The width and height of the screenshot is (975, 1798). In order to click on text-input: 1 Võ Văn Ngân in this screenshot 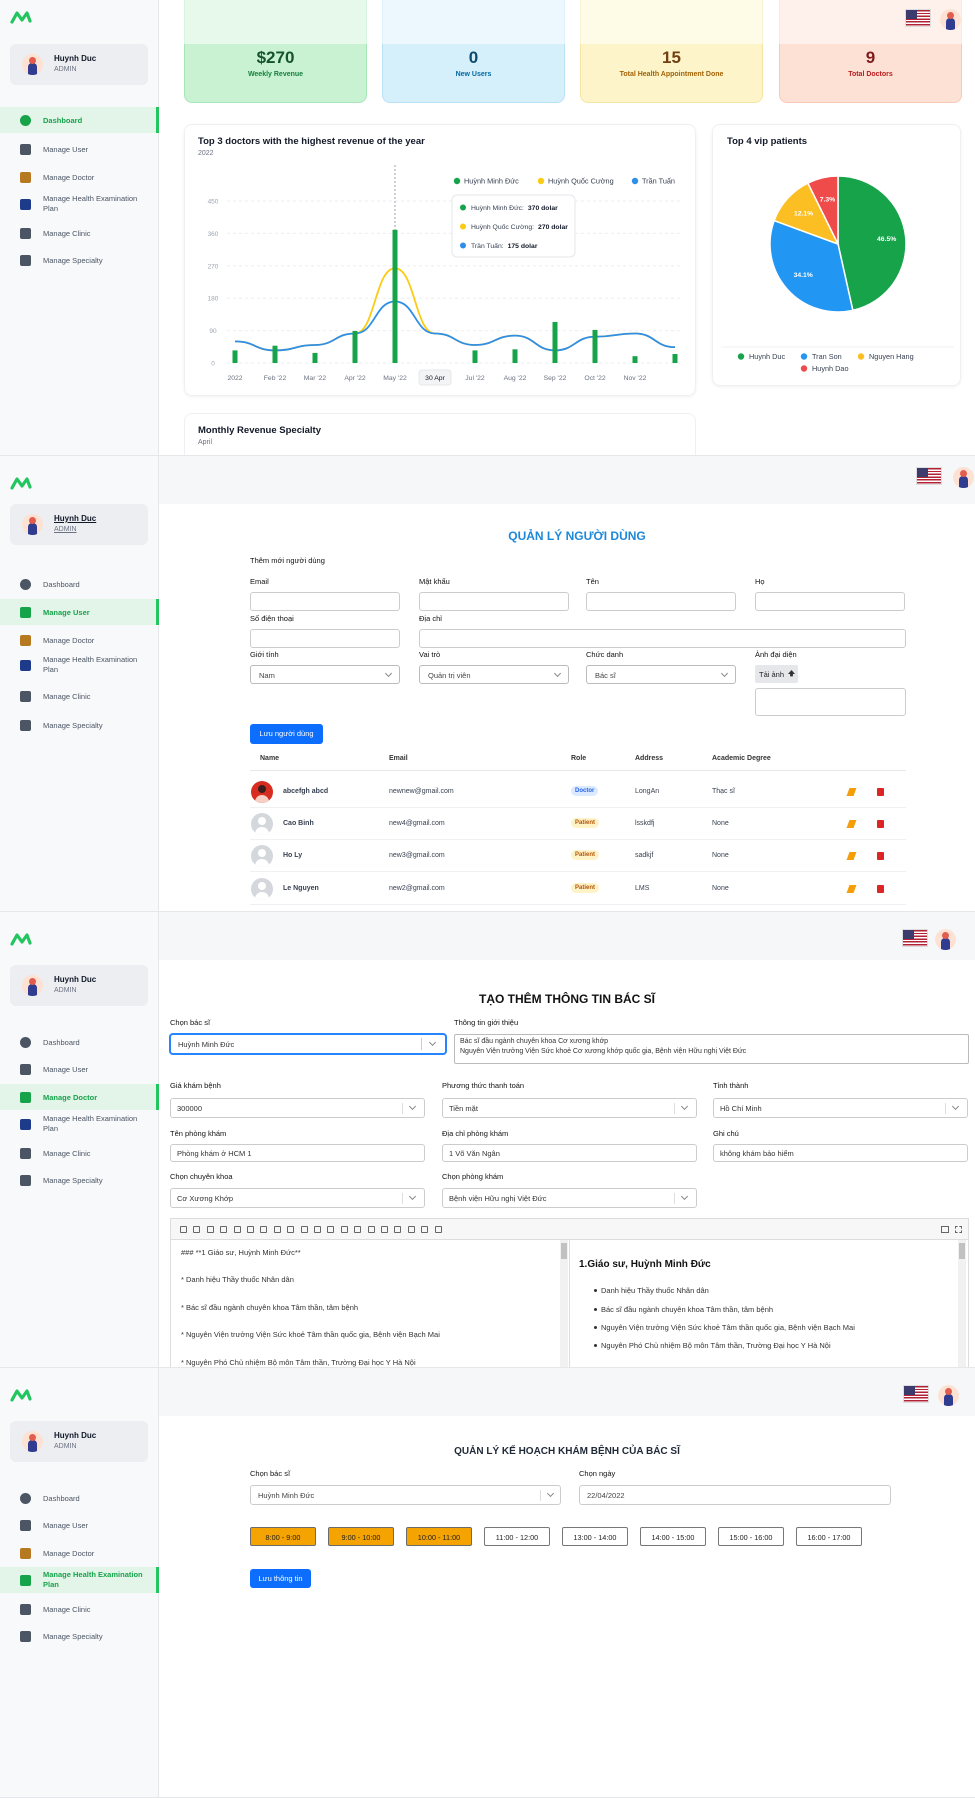, I will do `click(569, 1153)`.